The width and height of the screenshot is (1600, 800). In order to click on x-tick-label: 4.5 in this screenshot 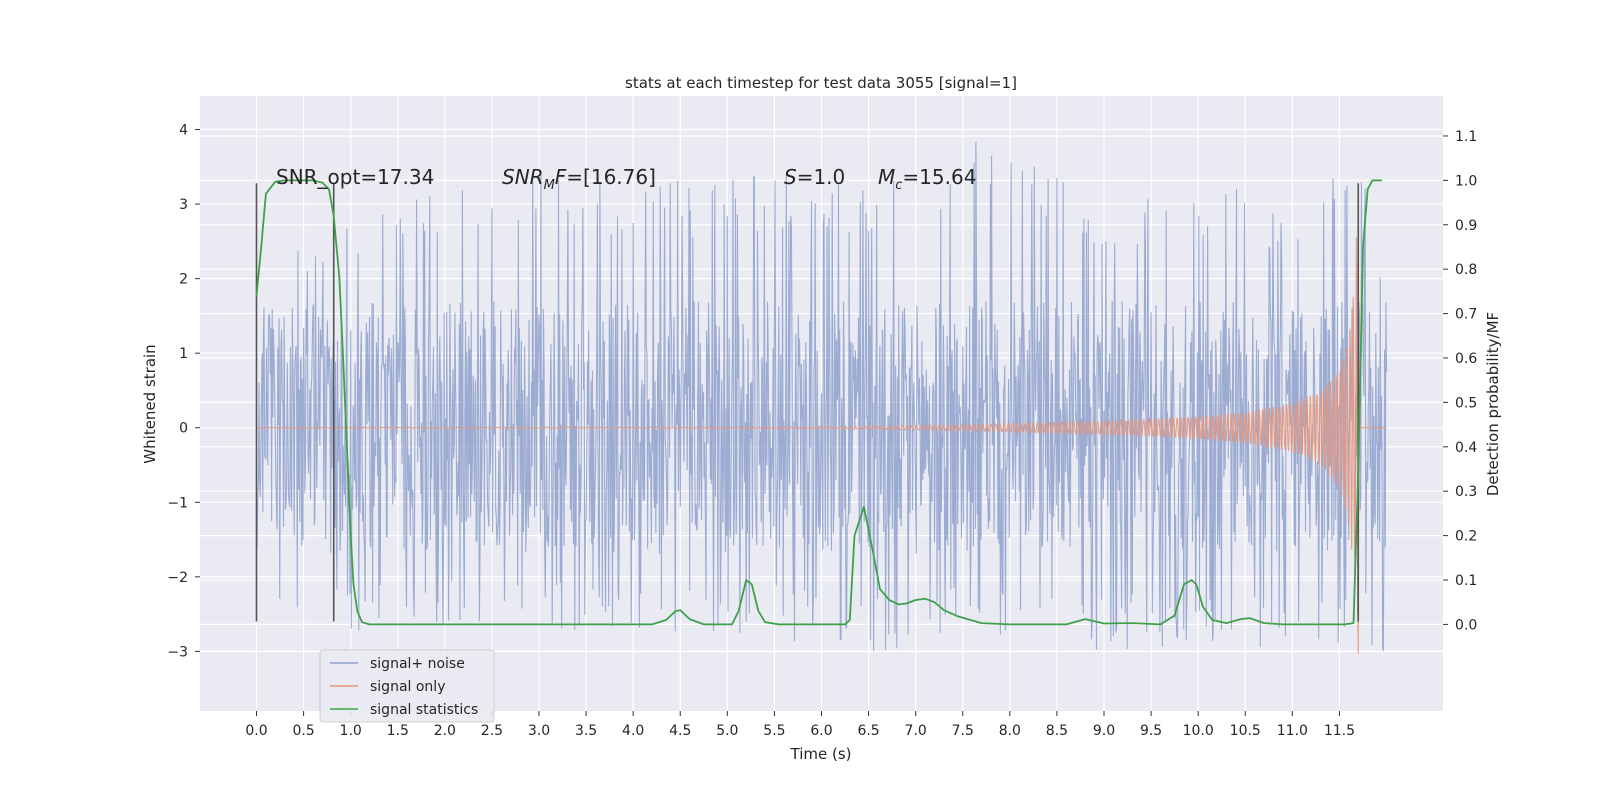, I will do `click(680, 731)`.